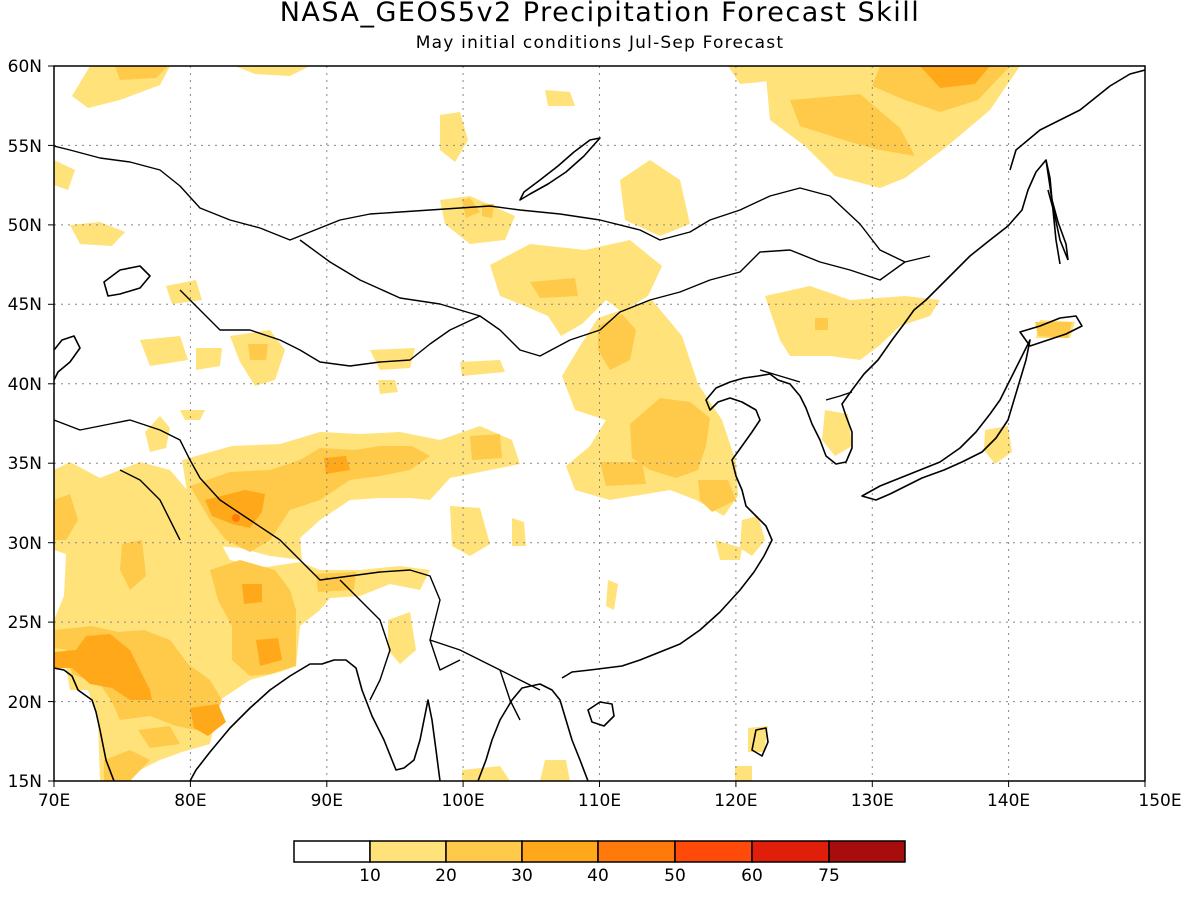  I want to click on lat-labels: 15N 20N 25N 30N 35N 40N 45N 50N 55N 60N, so click(25, 424).